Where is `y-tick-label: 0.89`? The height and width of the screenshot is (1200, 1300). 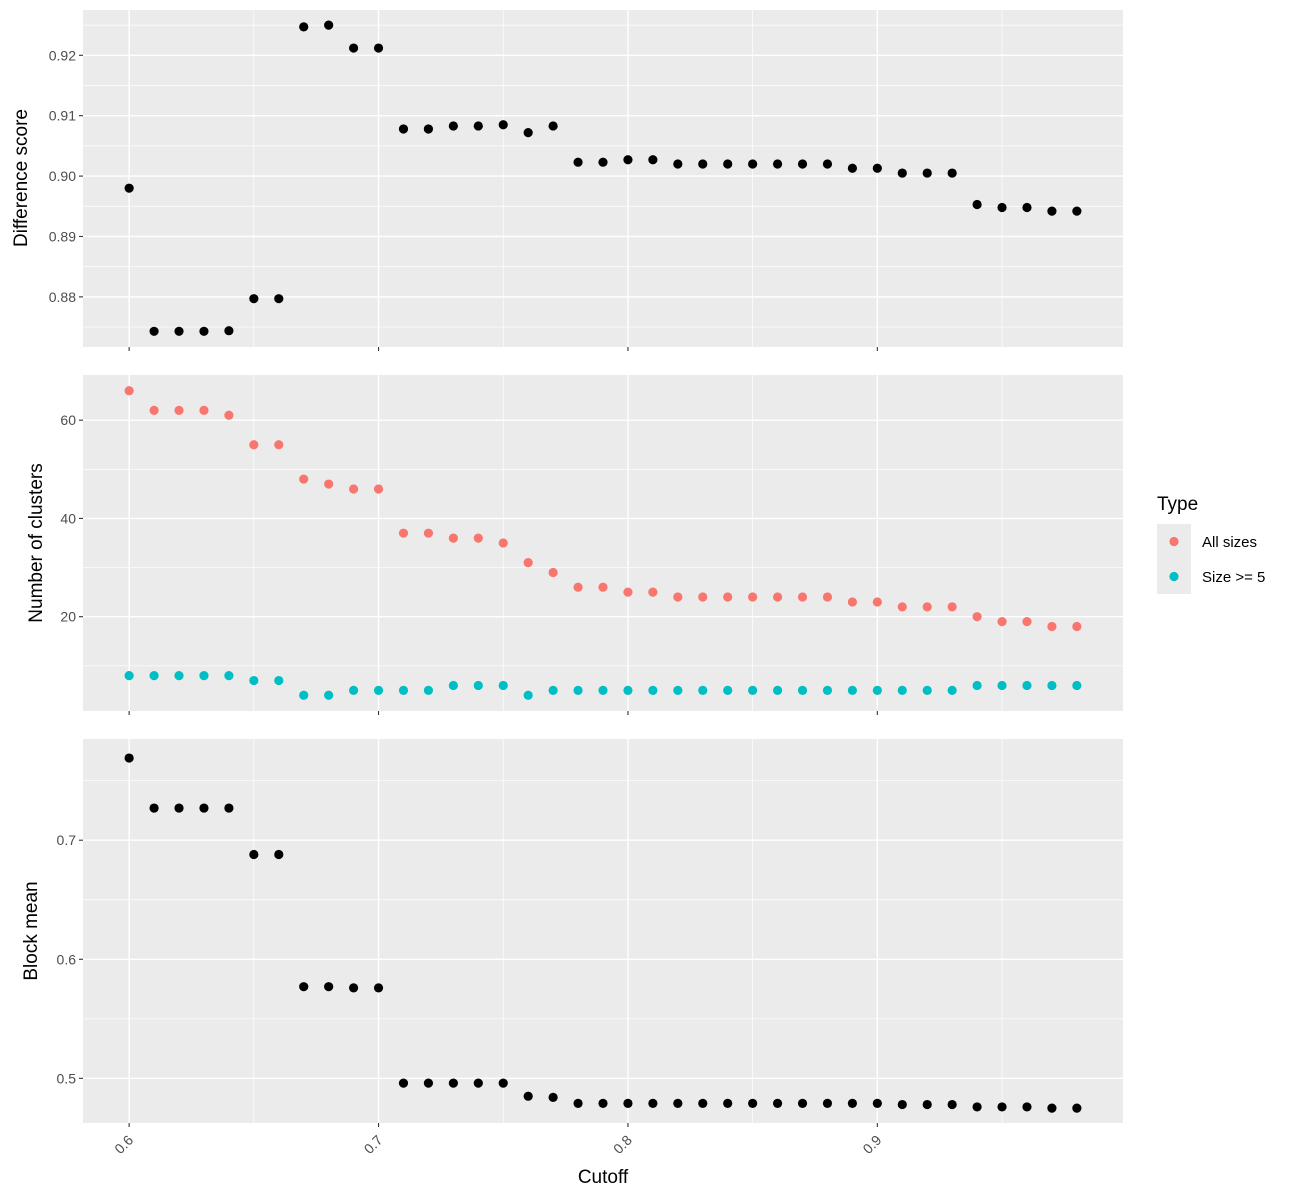
y-tick-label: 0.89 is located at coordinates (62, 236).